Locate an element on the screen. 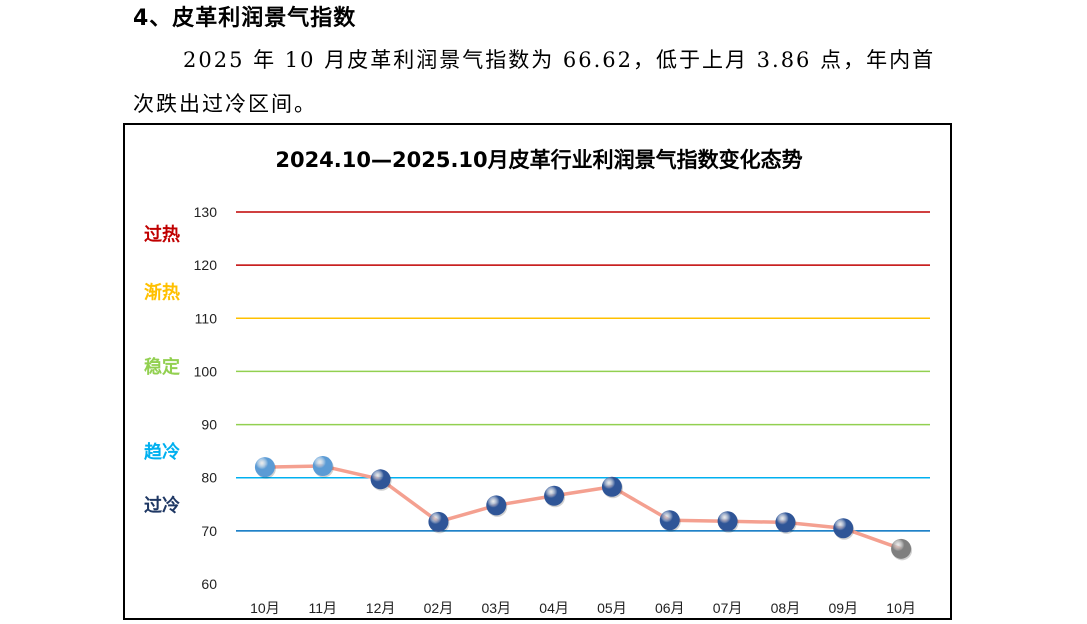  zone-label: 过冷 is located at coordinates (162, 505).